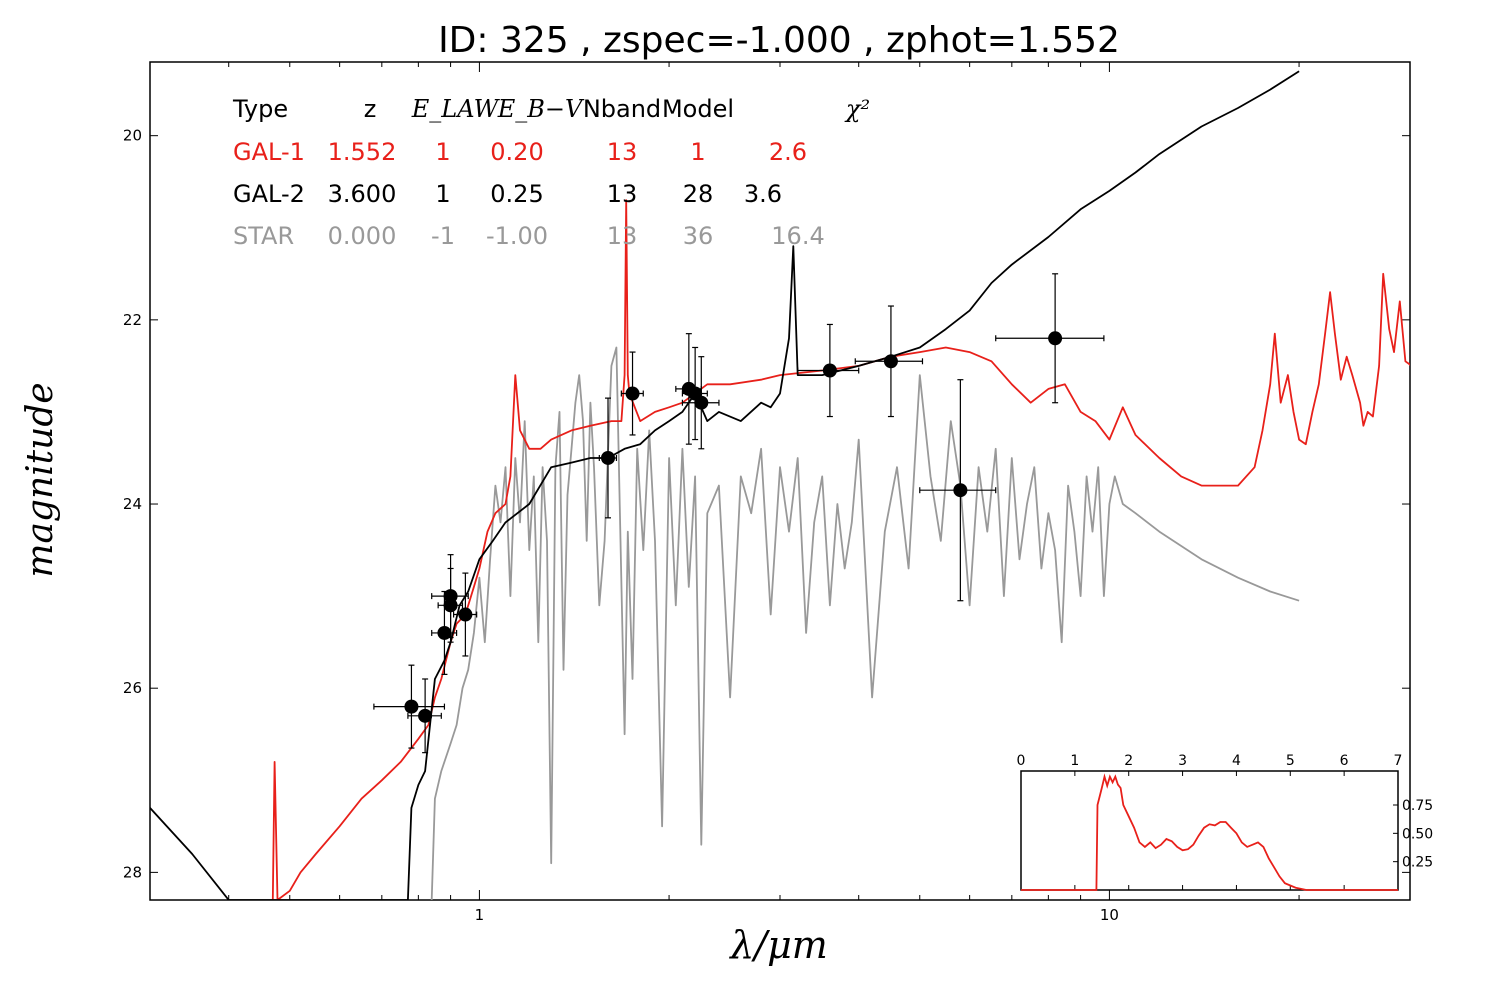  Describe the element at coordinates (778, 945) in the screenshot. I see `x-axis-label: λ/μm` at that location.